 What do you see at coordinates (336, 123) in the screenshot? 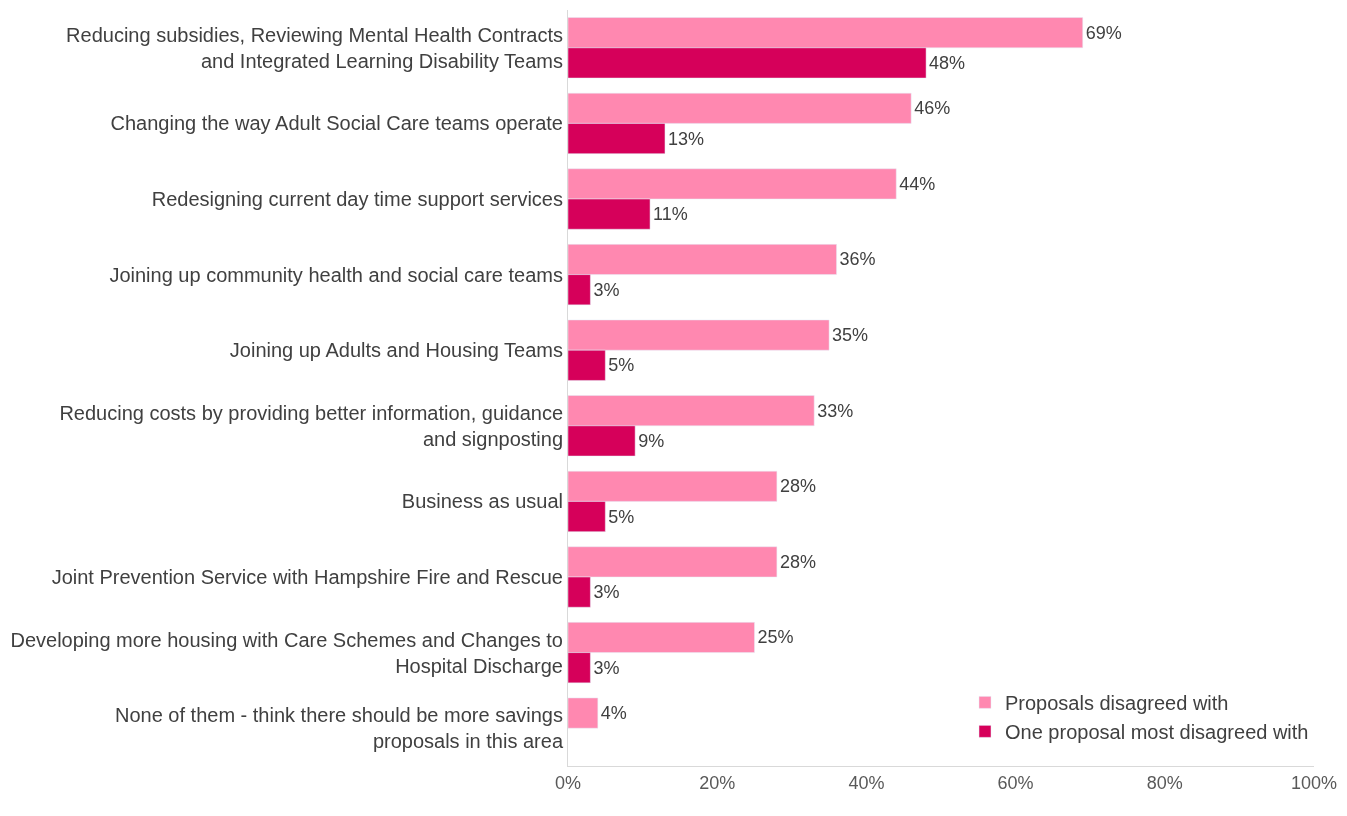
I see `y-tick-label: Changing the way Adult Social Care teams operate` at bounding box center [336, 123].